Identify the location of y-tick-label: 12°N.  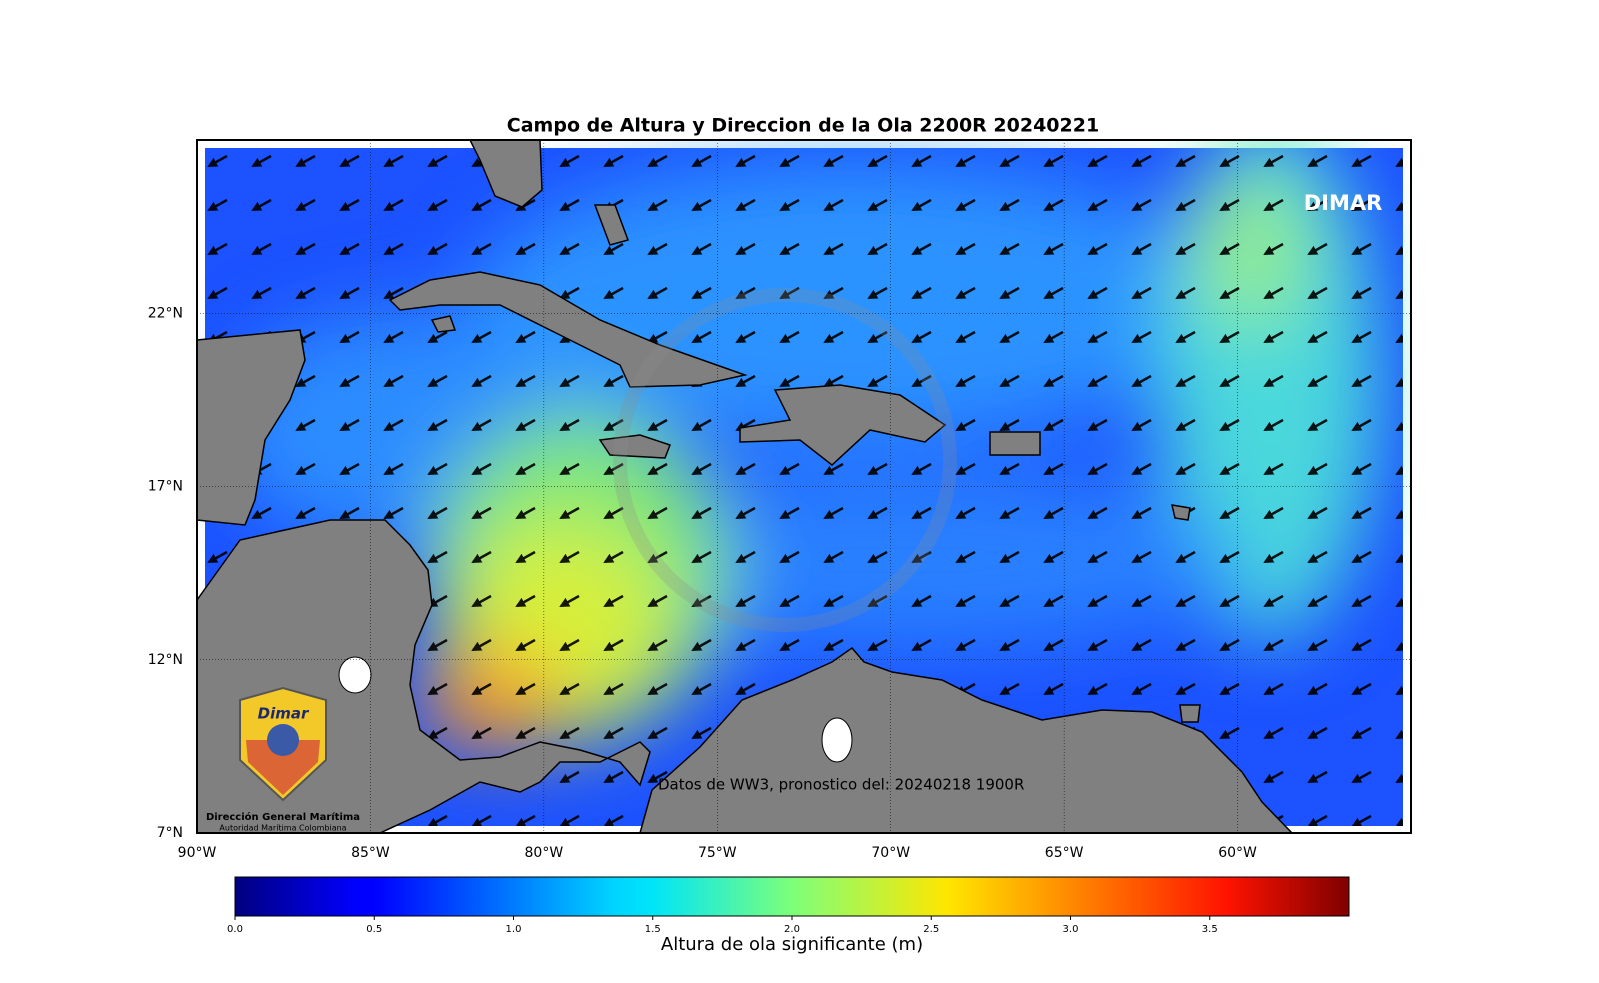
(165, 660).